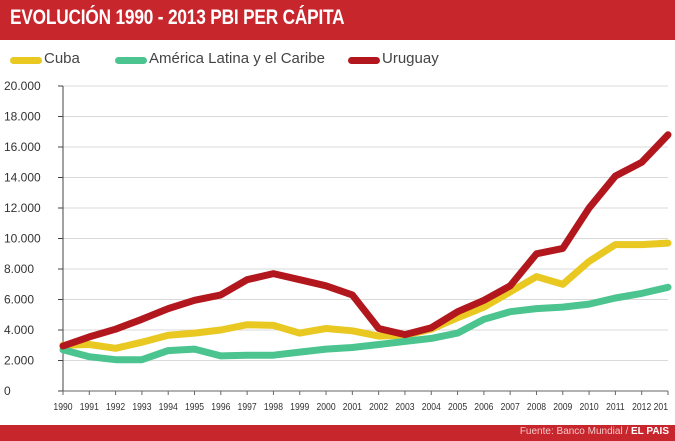  What do you see at coordinates (22, 117) in the screenshot?
I see `y-tick-label: 18.000` at bounding box center [22, 117].